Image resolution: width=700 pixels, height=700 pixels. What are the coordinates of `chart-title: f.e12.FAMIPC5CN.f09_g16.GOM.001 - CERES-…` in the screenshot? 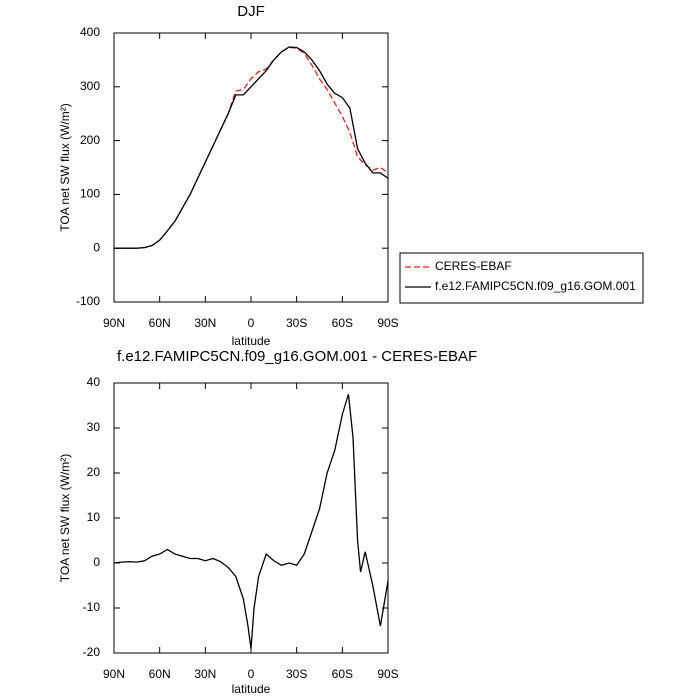 It's located at (297, 356).